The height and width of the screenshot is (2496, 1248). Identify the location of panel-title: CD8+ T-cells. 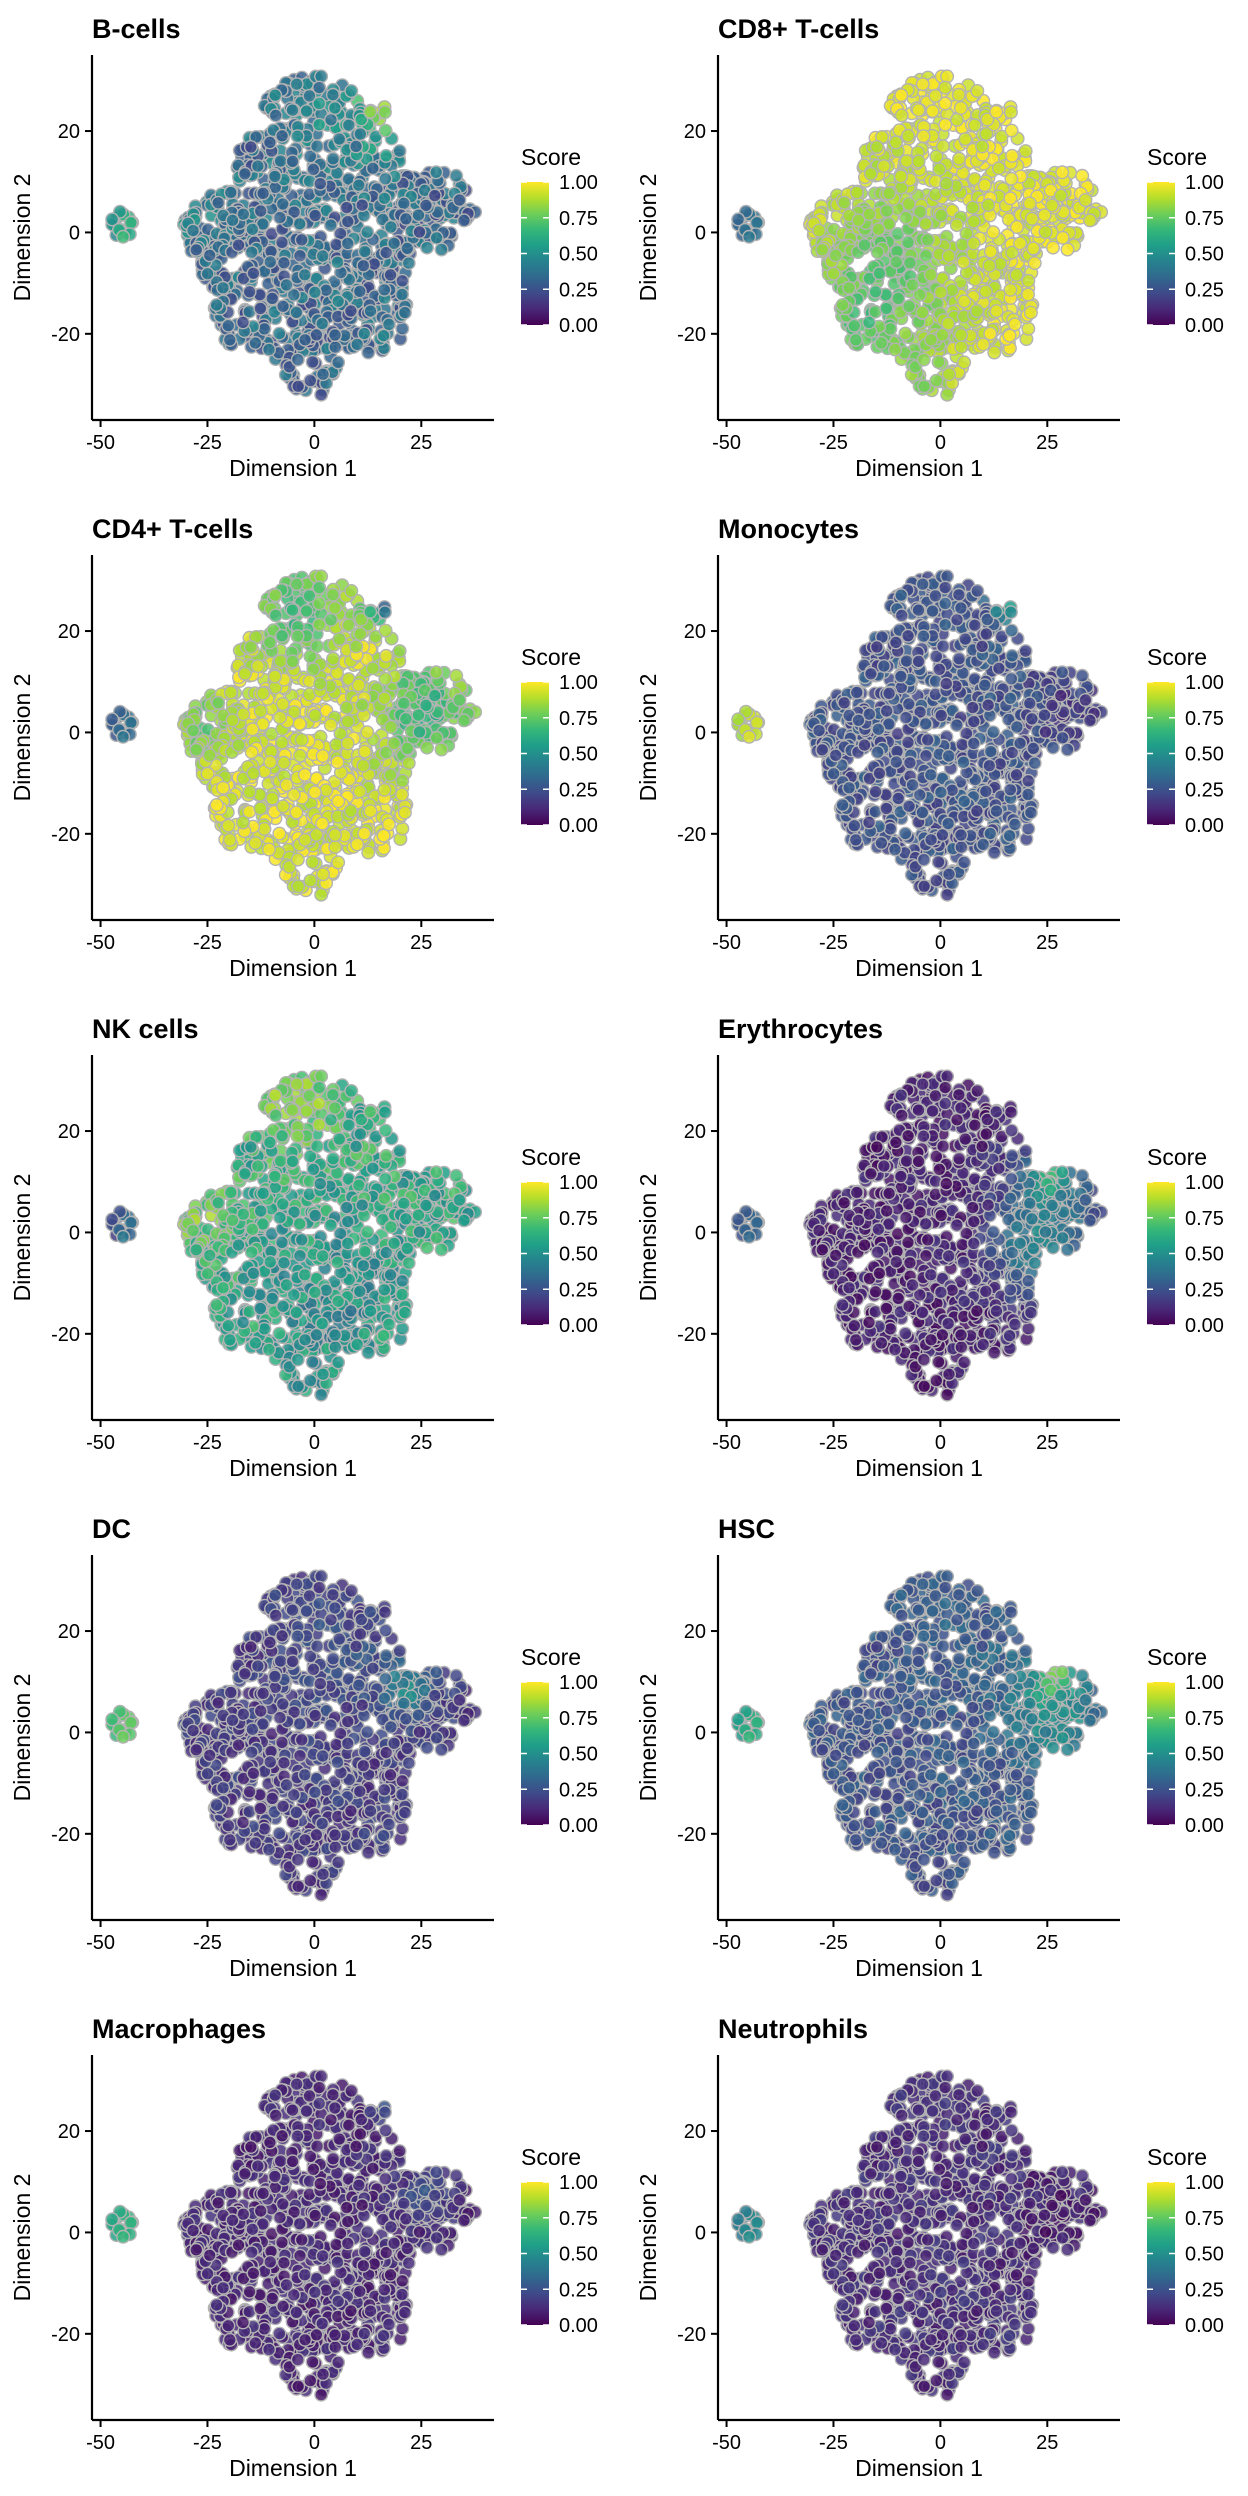
(798, 29).